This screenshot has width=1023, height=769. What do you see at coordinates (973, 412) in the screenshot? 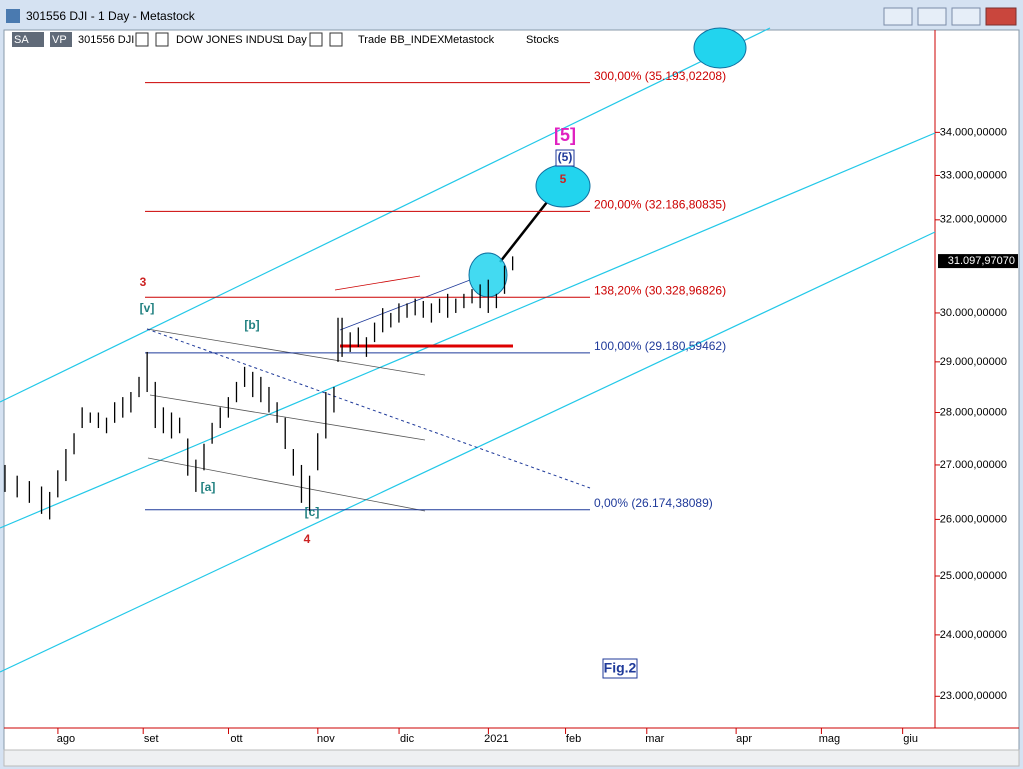
I see `y-tick-label: 28.000,00000` at bounding box center [973, 412].